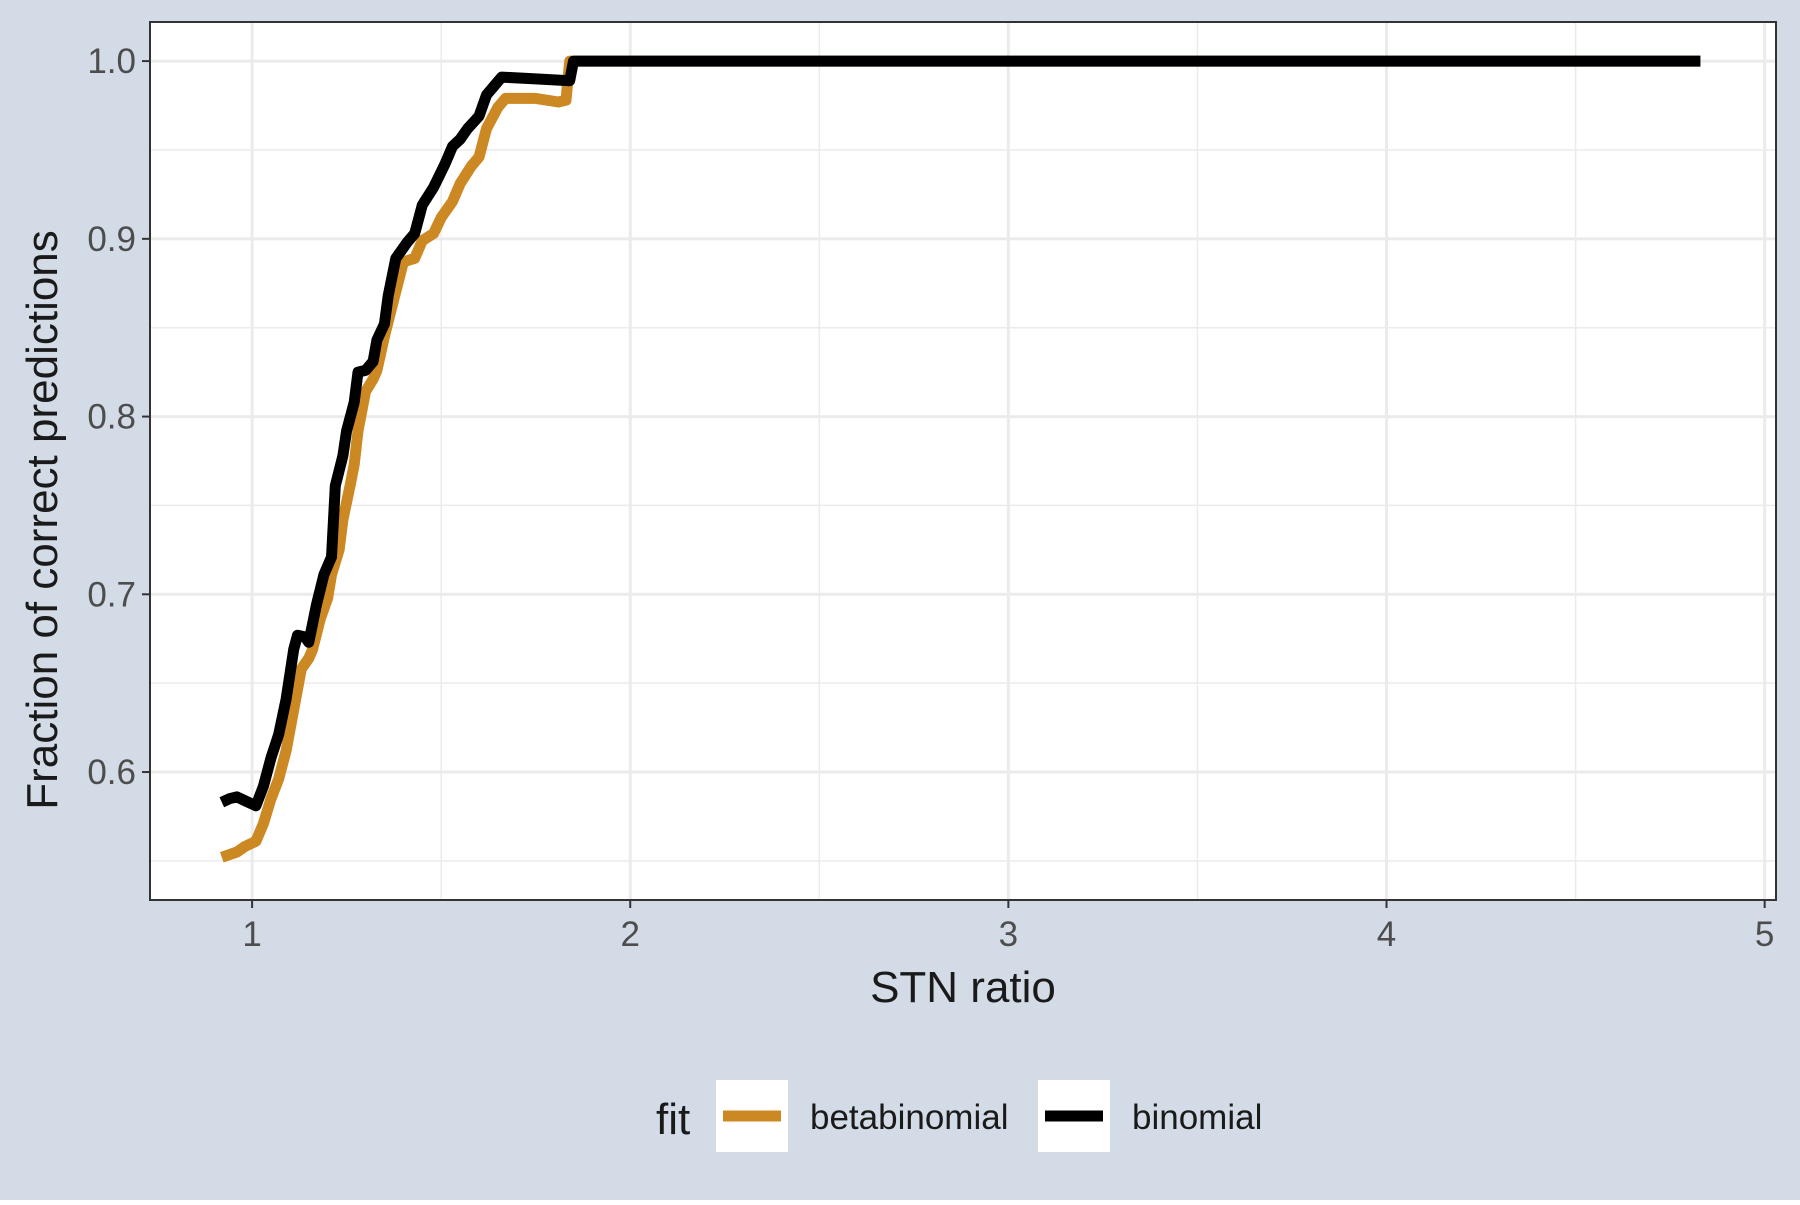 This screenshot has height=1205, width=1800. I want to click on legend-label-betabinomial: betabinomial, so click(909, 1117).